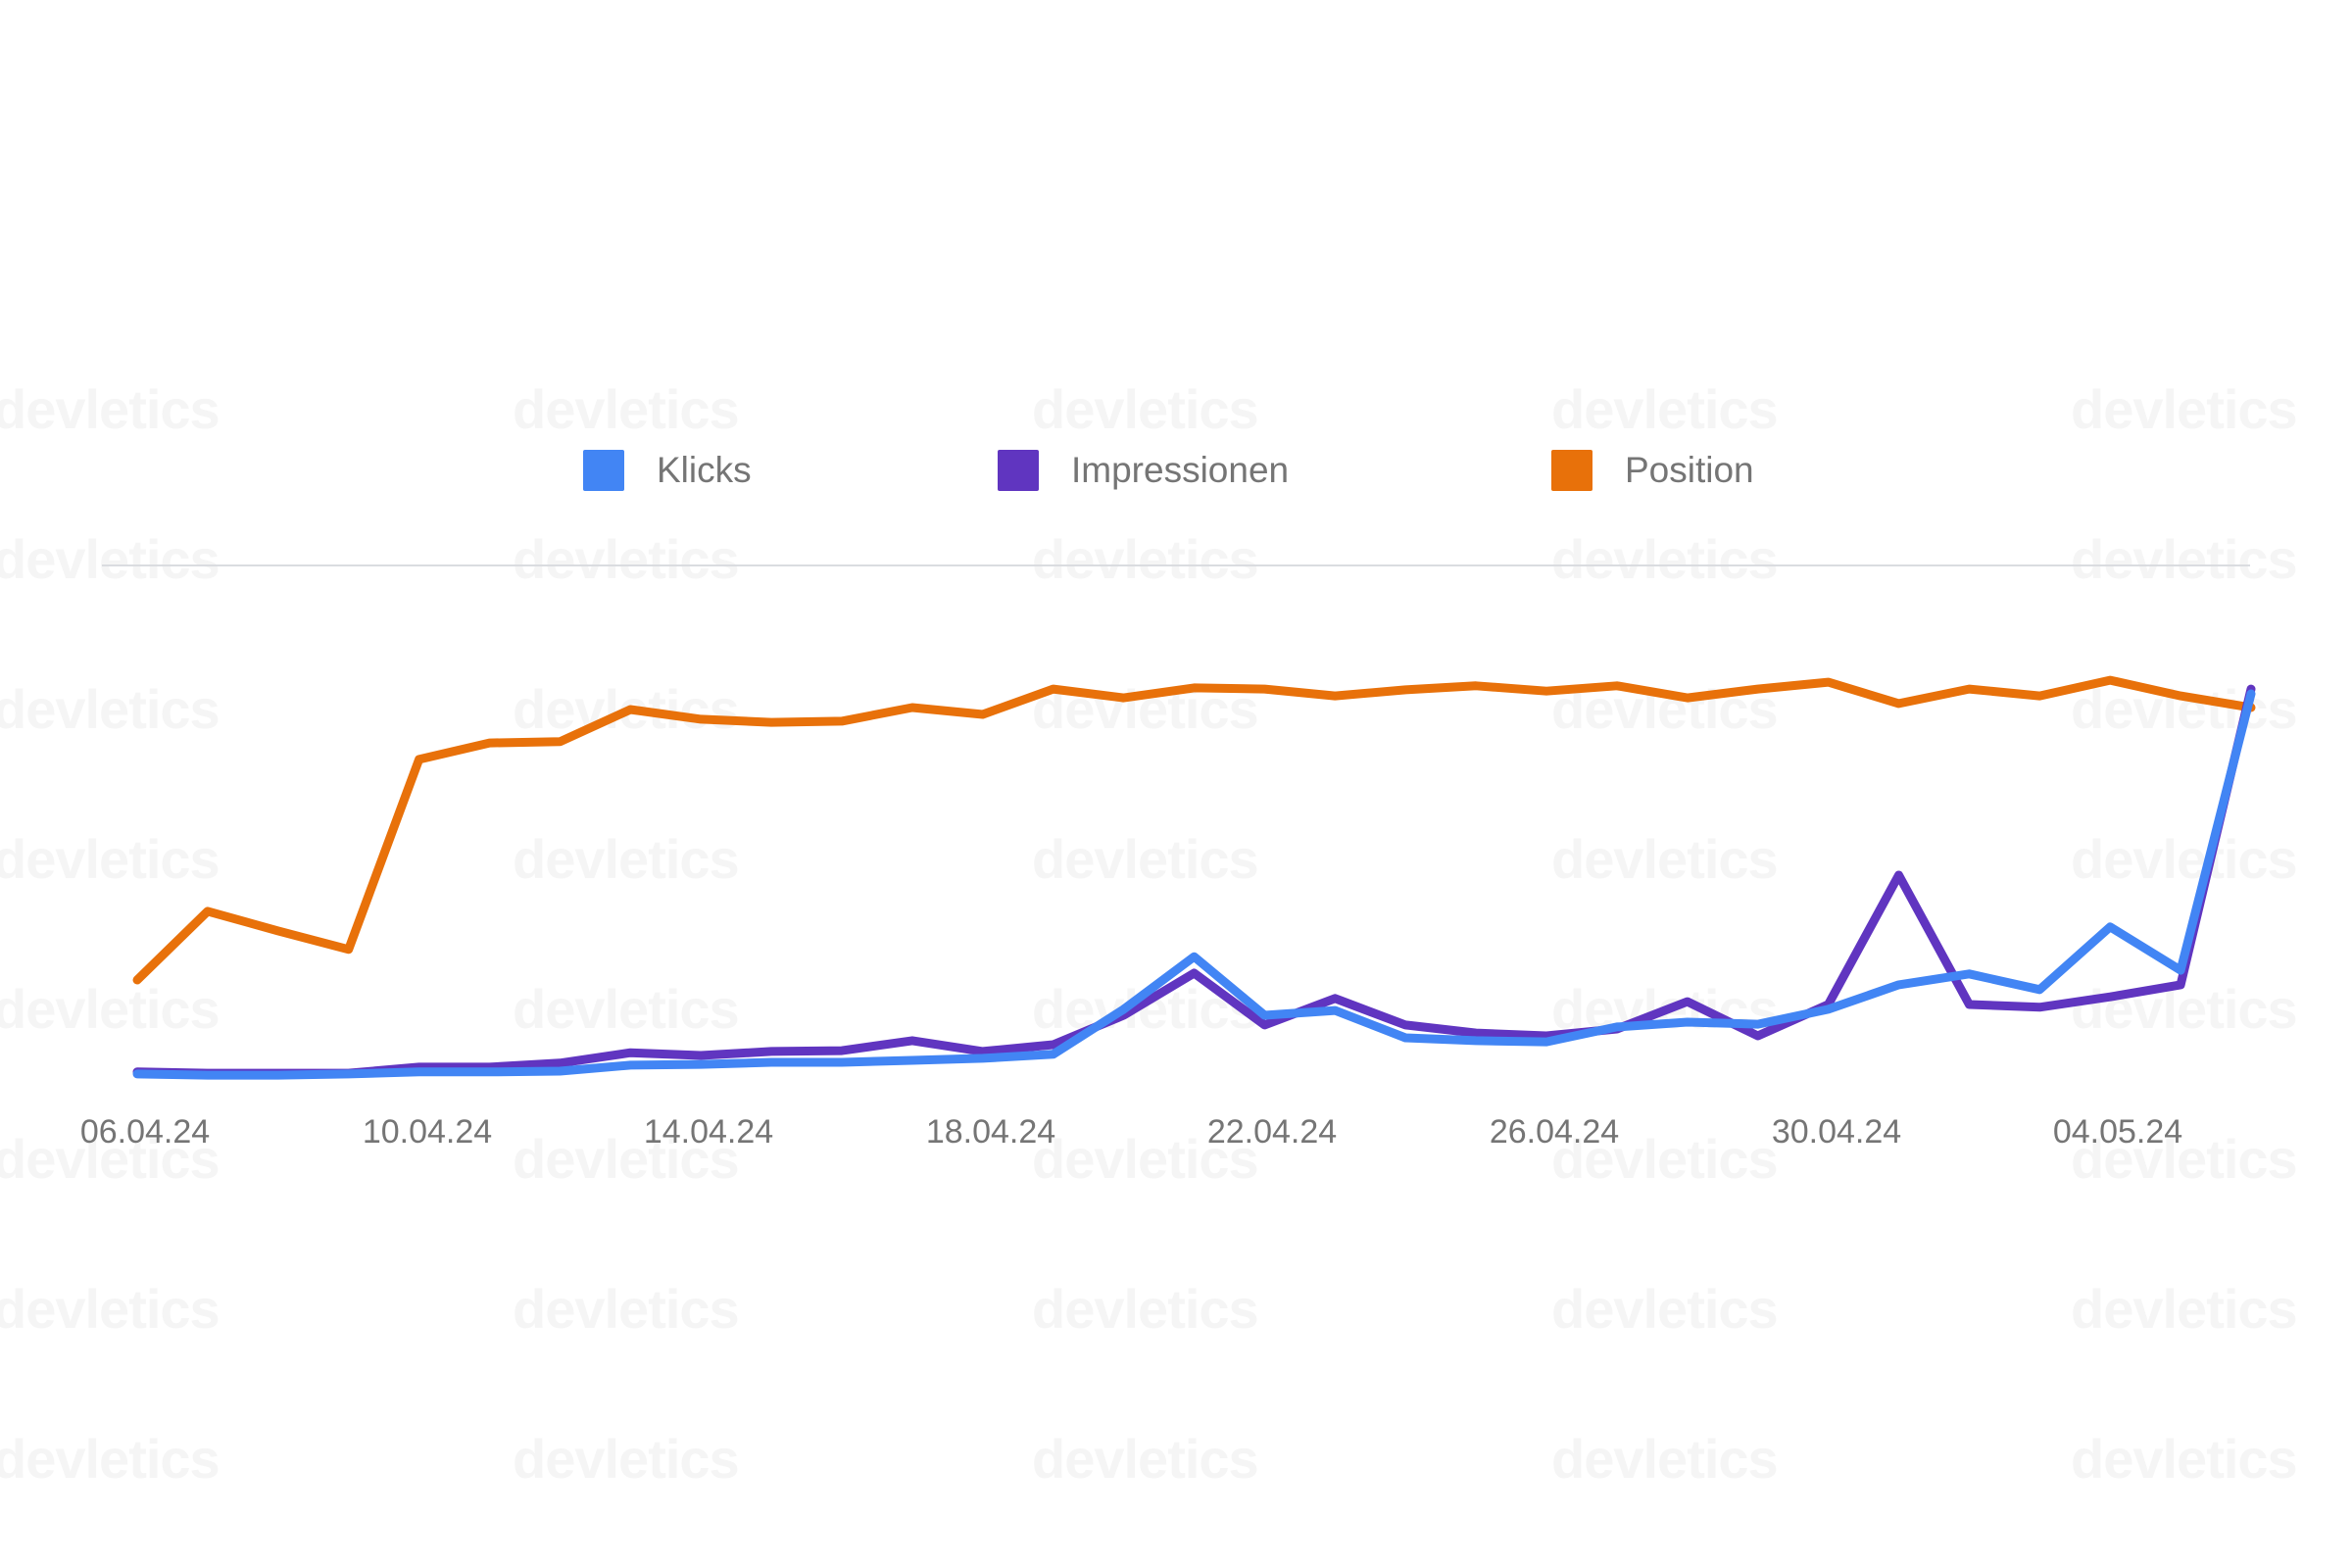 Image resolution: width=2352 pixels, height=1568 pixels. What do you see at coordinates (427, 1132) in the screenshot?
I see `x-tick-label: 10.04.24` at bounding box center [427, 1132].